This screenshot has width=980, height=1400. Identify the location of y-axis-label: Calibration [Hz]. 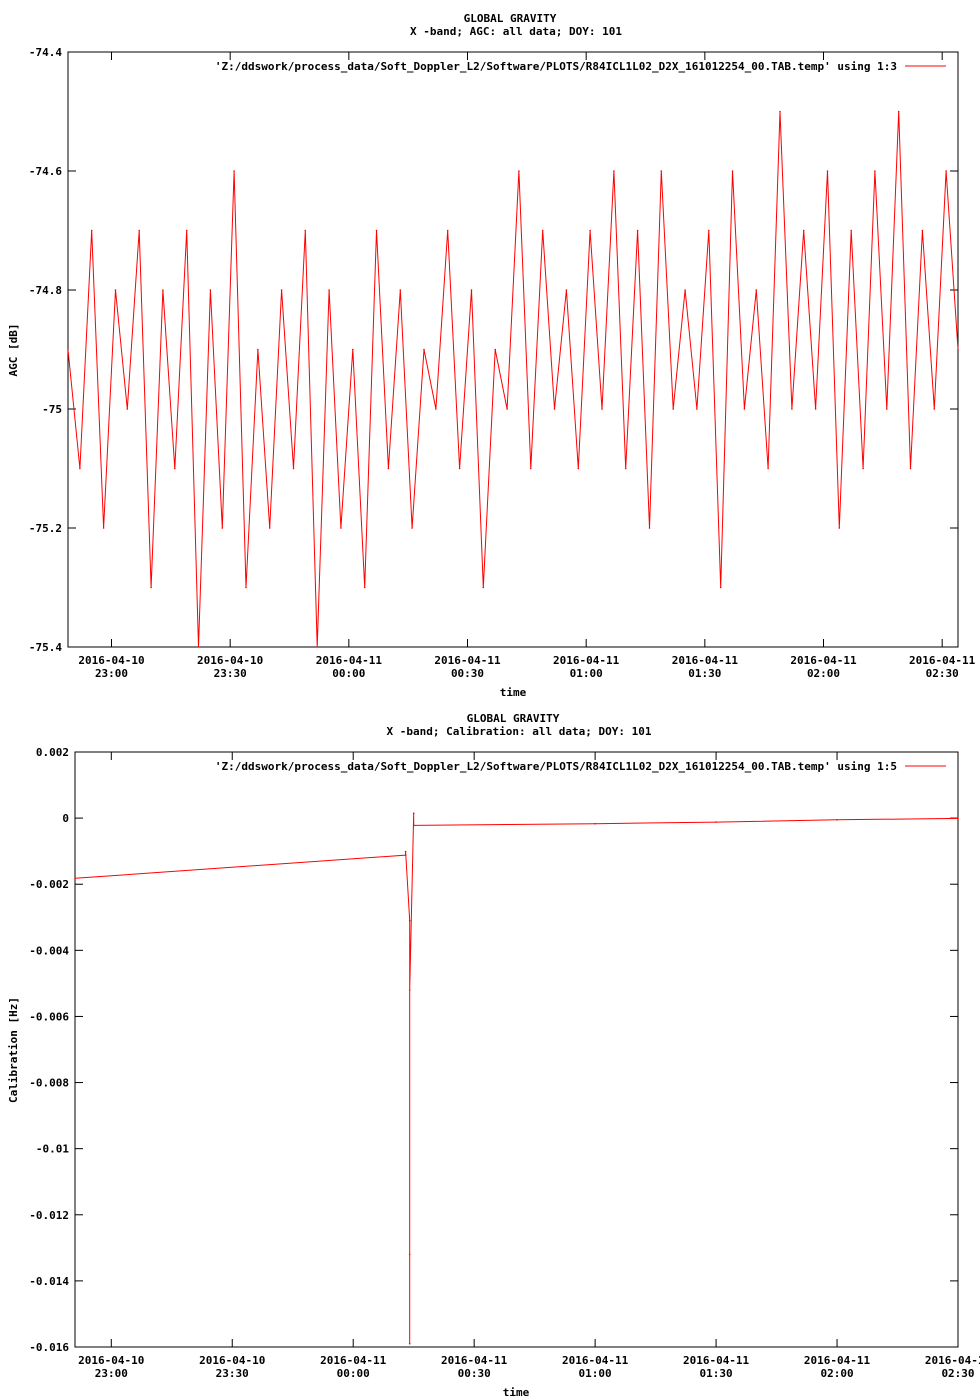
(13, 1050).